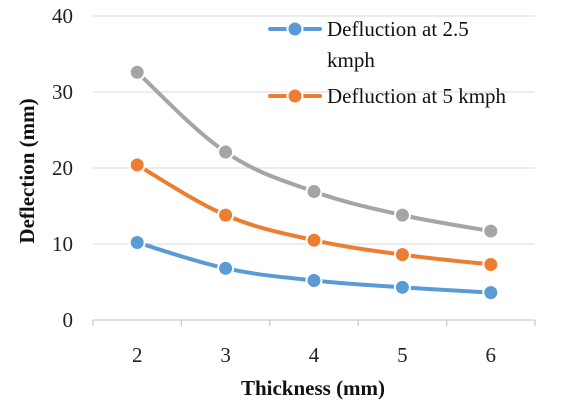  I want to click on x-tick-label: 5, so click(402, 355).